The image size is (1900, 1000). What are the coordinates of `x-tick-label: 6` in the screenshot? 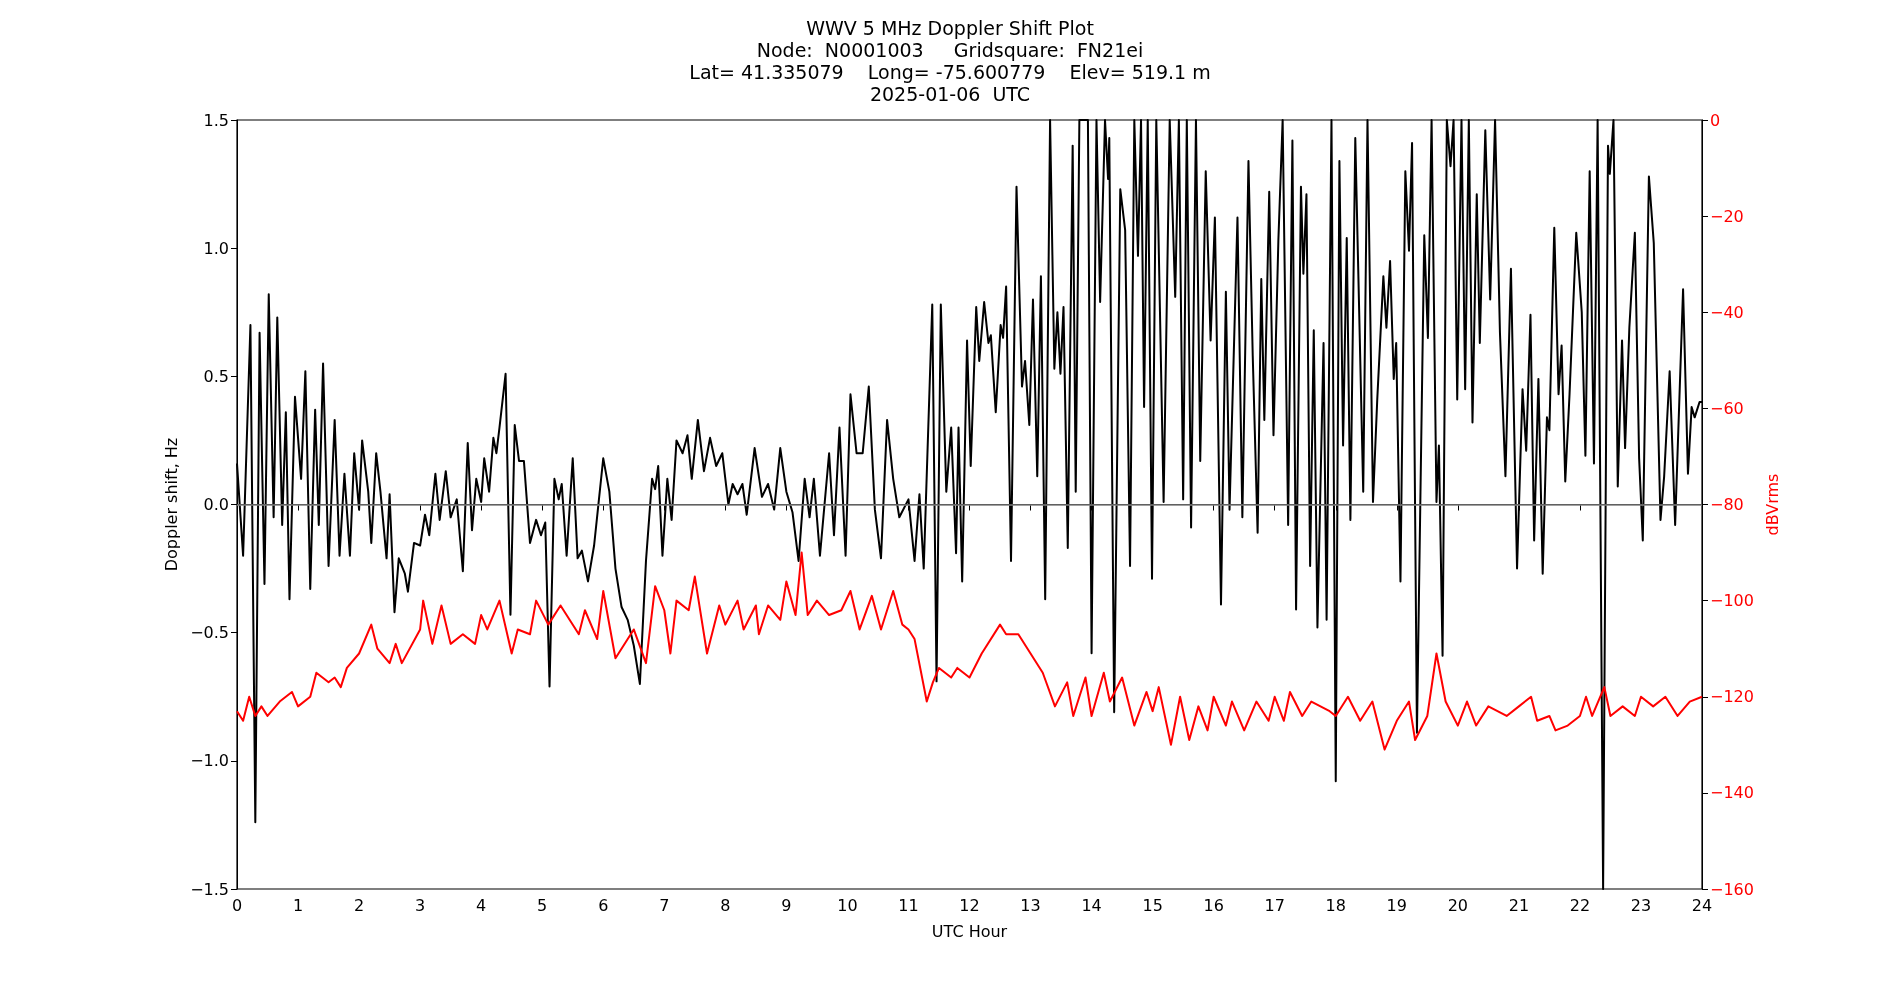 It's located at (603, 905).